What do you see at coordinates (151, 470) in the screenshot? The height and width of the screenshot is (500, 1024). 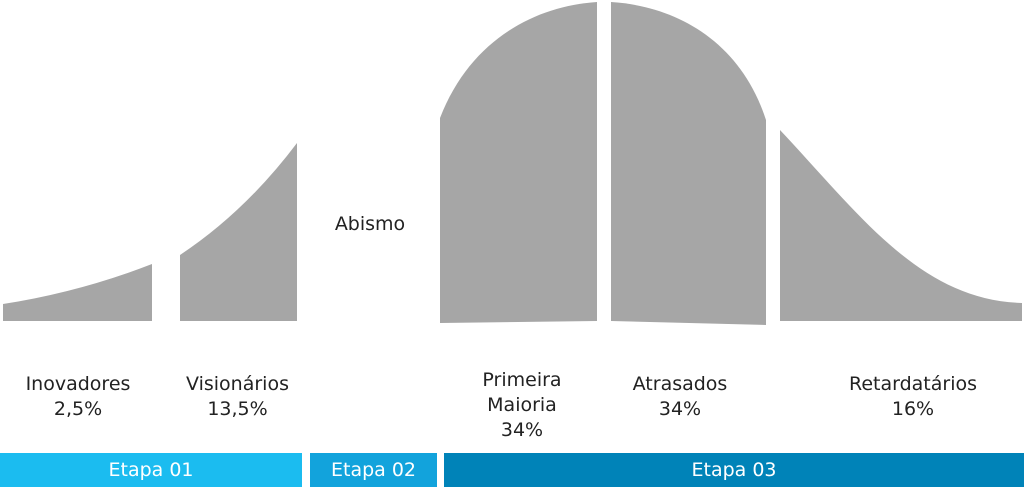 I see `stage-bar: Etapa 01` at bounding box center [151, 470].